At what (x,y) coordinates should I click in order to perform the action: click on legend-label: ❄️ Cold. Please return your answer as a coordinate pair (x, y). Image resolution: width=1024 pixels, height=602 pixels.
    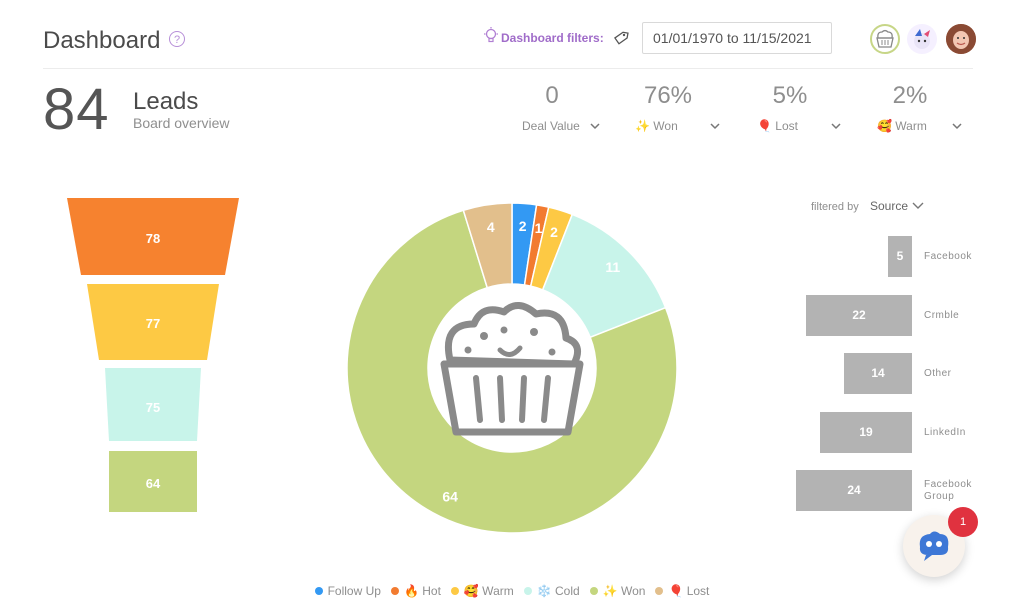
    Looking at the image, I should click on (558, 591).